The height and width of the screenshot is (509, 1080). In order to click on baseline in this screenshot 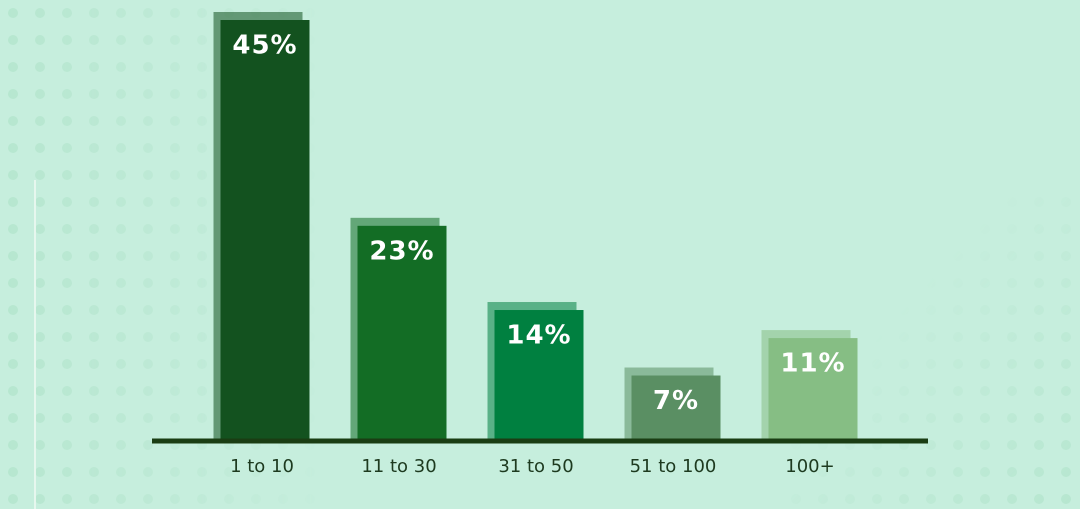, I will do `click(540, 441)`.